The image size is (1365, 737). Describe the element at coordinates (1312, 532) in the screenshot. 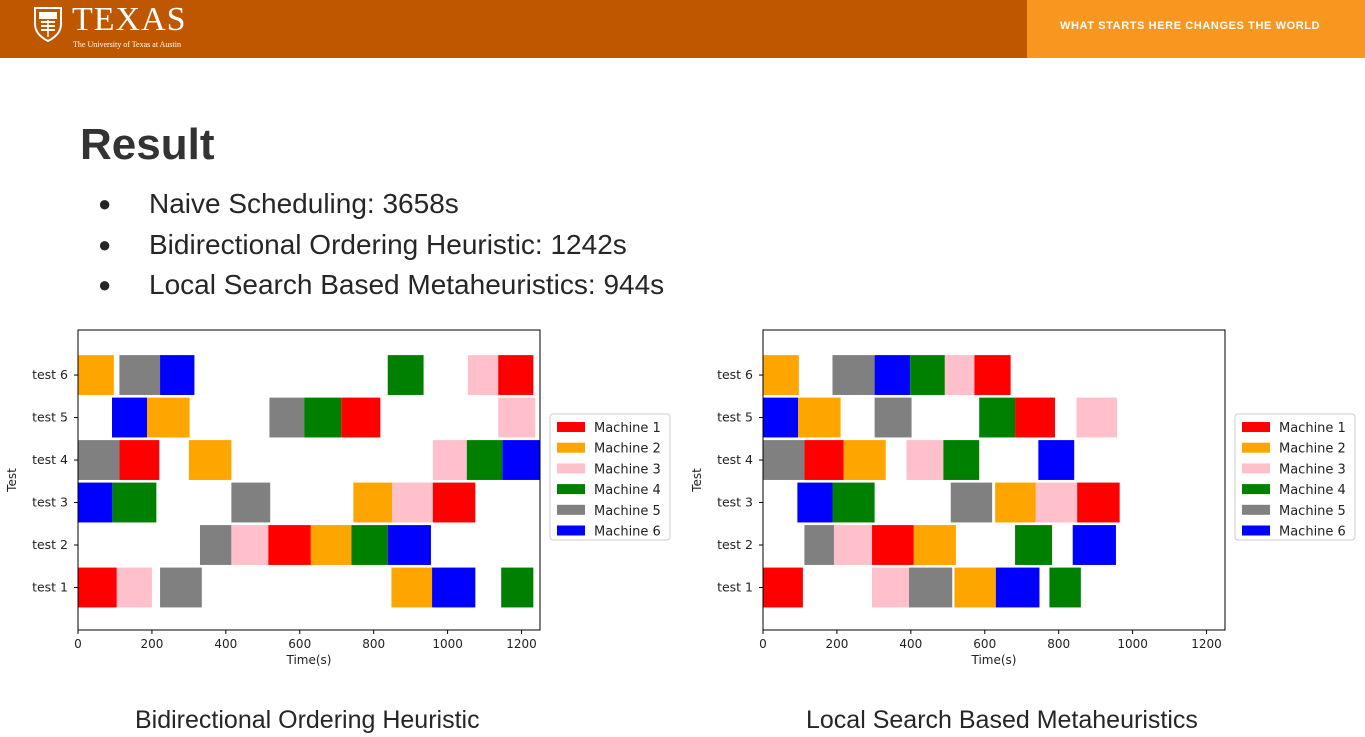

I see `legend-label-machine6: Machine 6` at that location.